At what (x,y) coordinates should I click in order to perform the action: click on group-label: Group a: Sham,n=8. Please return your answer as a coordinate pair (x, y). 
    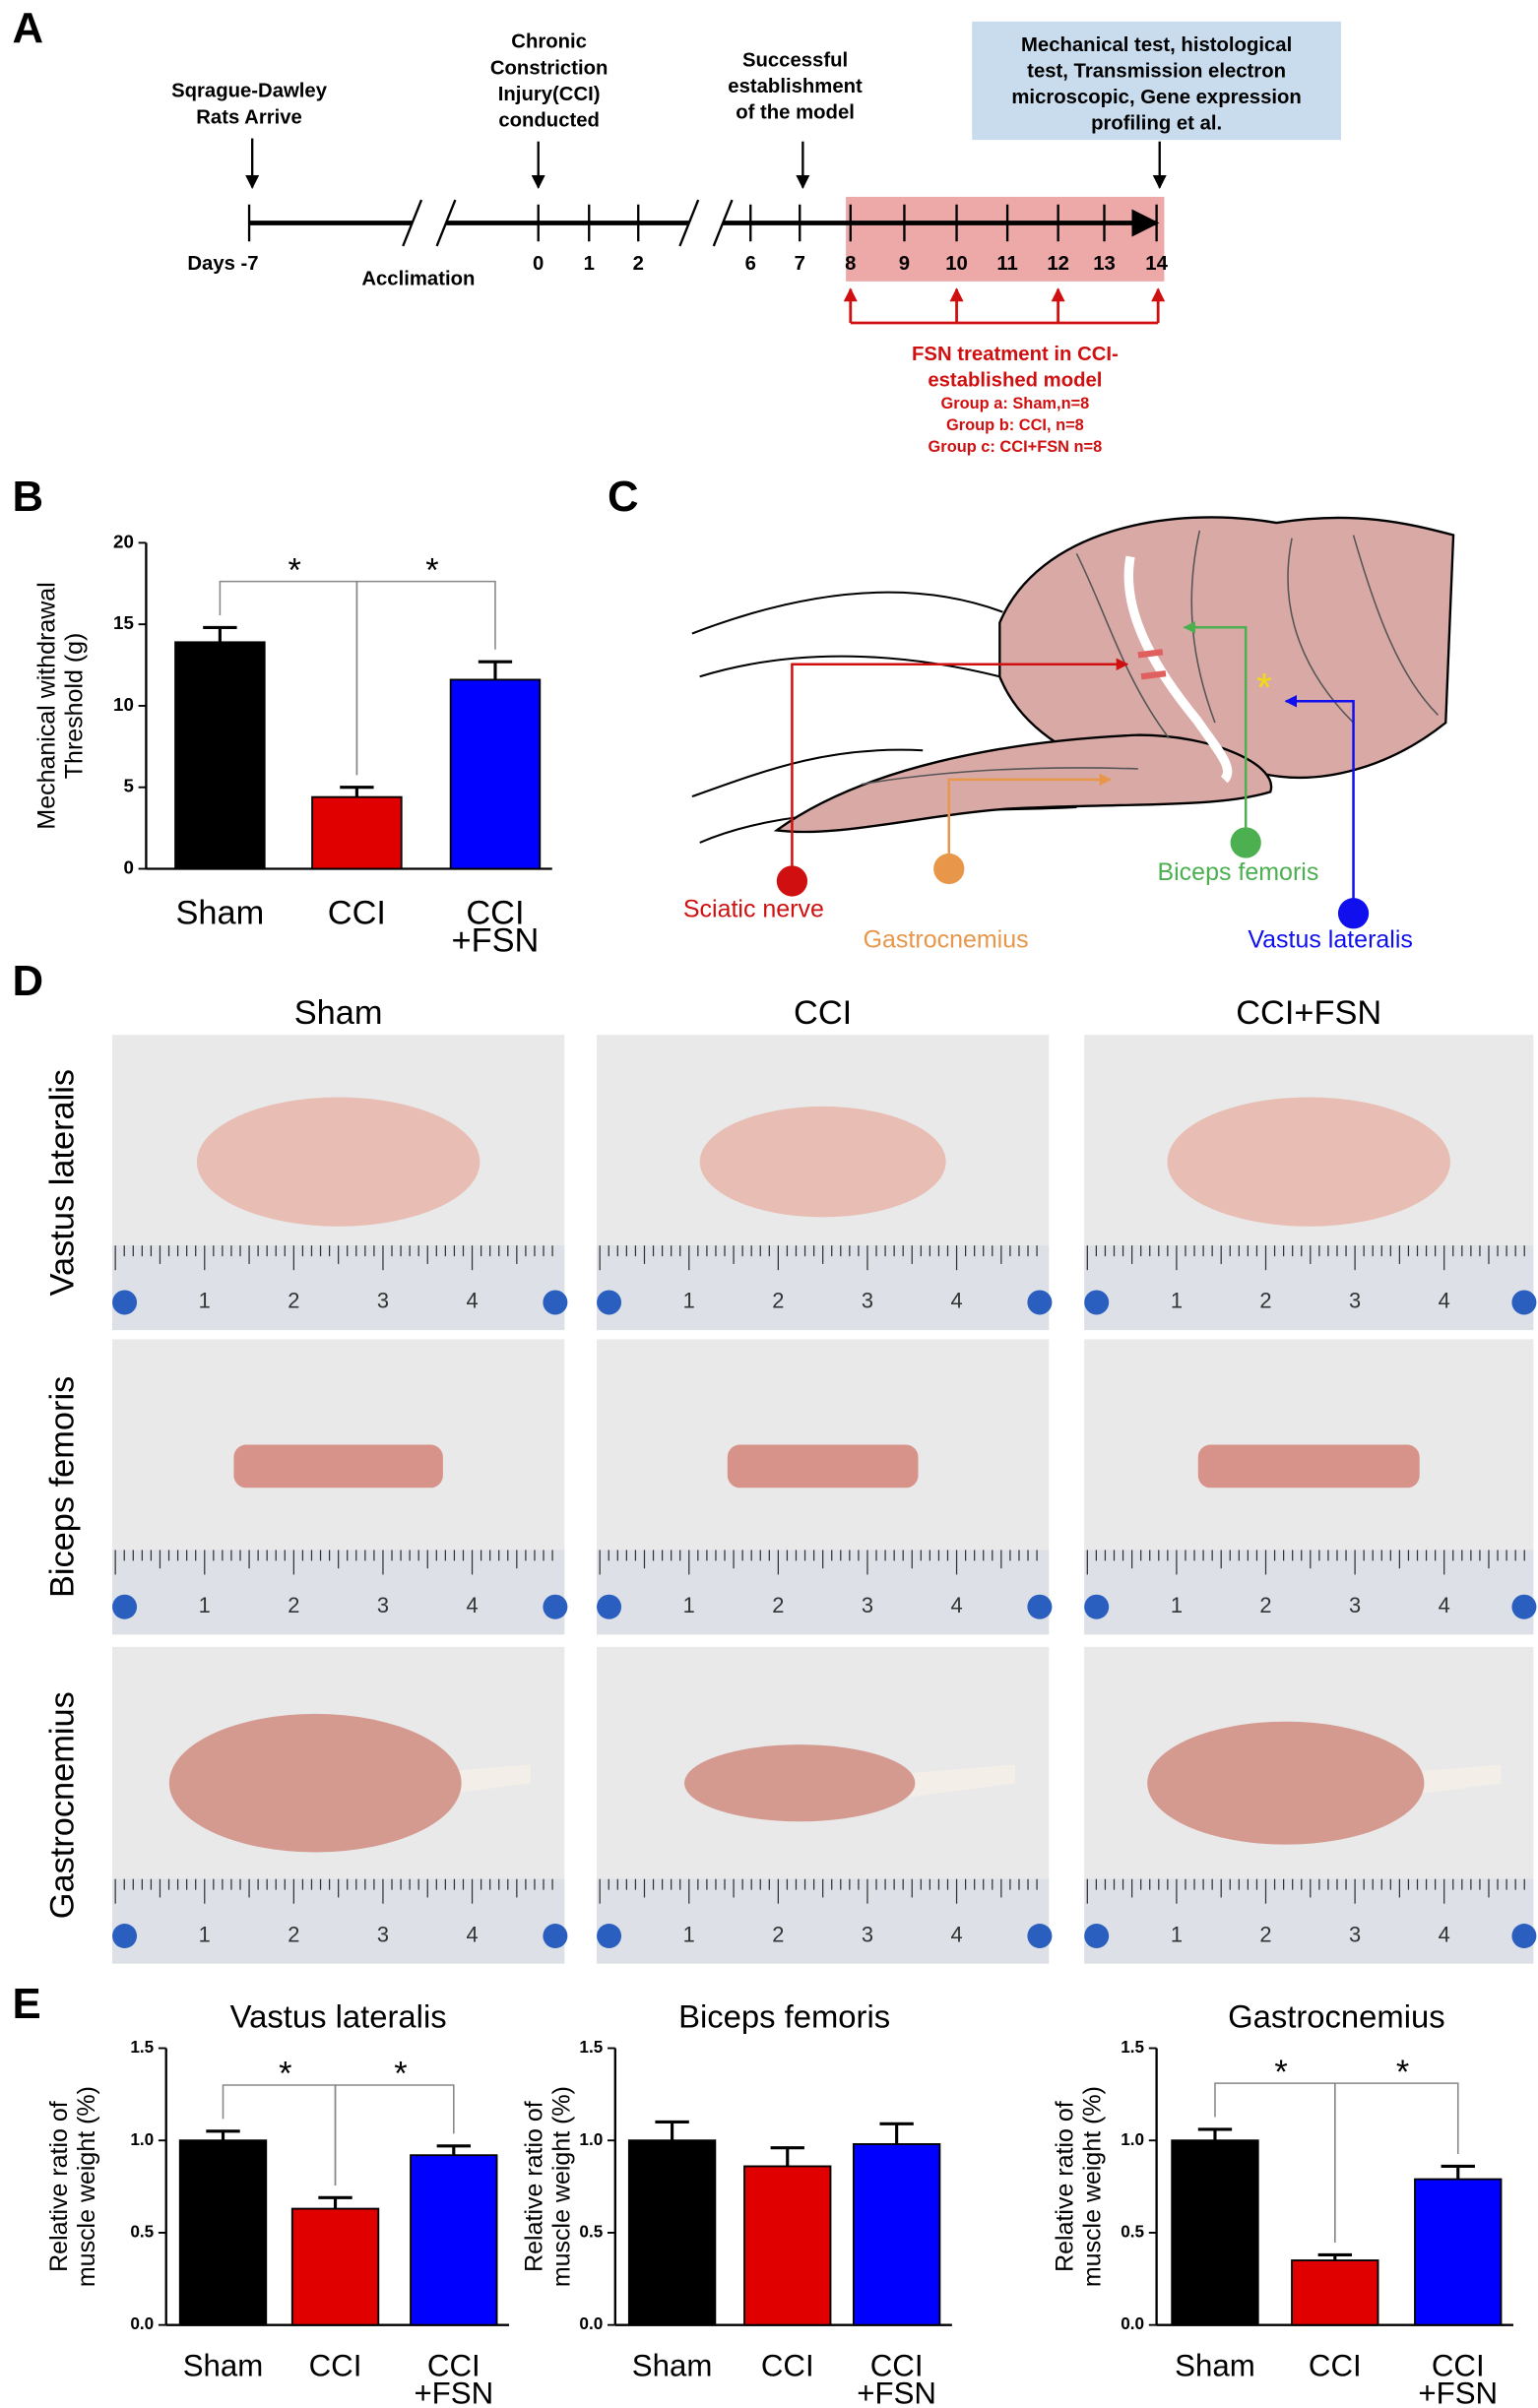
    Looking at the image, I should click on (1015, 403).